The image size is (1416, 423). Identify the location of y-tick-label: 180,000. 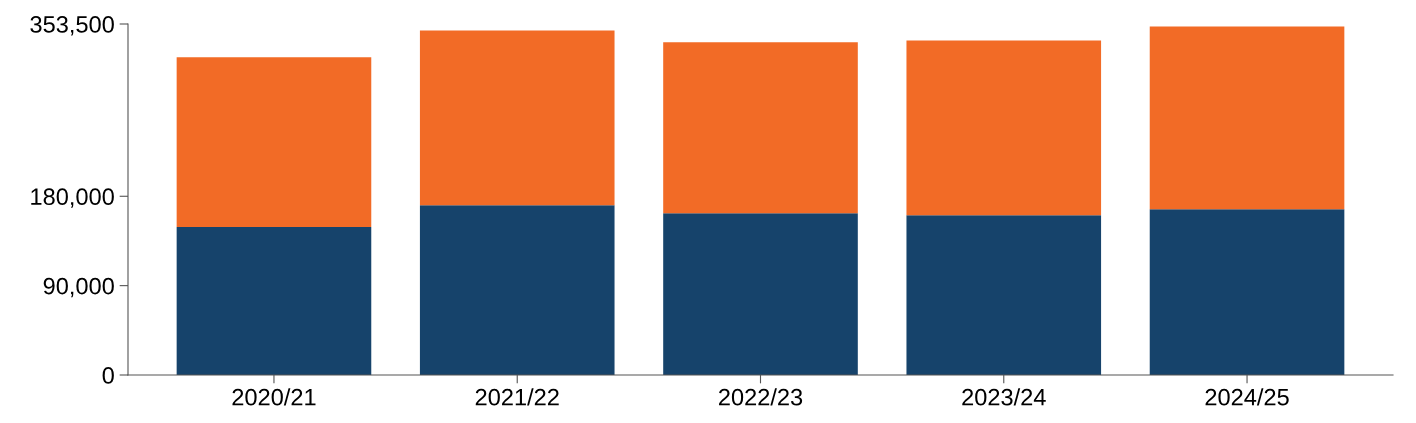
(72, 198).